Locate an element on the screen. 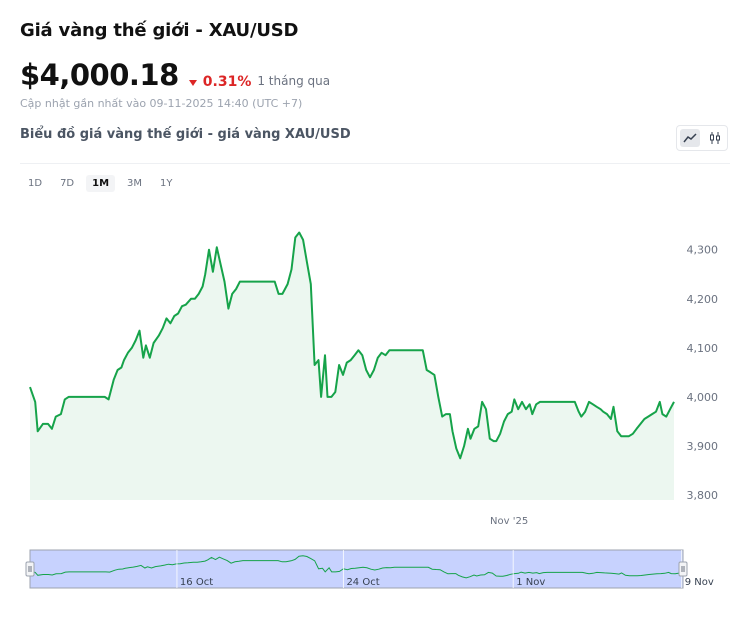 This screenshot has height=634, width=750. y-tick-label: 3,900 is located at coordinates (703, 446).